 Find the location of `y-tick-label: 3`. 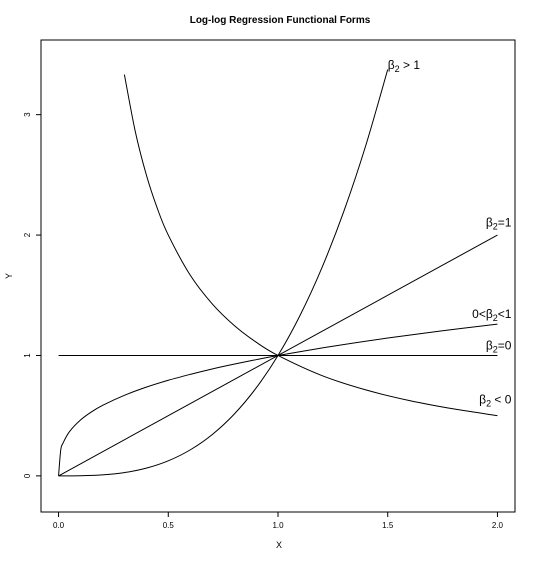

y-tick-label: 3 is located at coordinates (27, 114).